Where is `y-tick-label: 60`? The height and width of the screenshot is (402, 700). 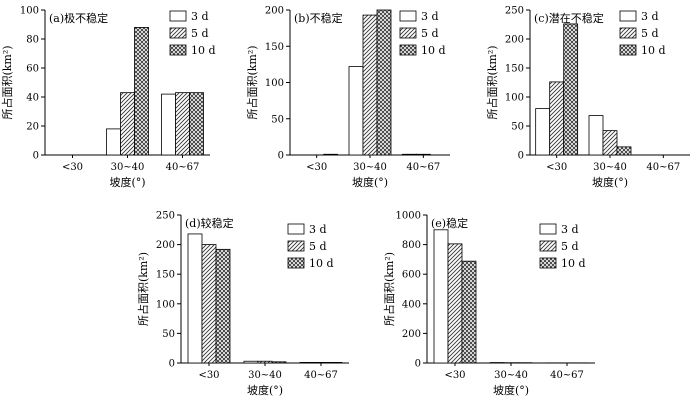 y-tick-label: 60 is located at coordinates (32, 69).